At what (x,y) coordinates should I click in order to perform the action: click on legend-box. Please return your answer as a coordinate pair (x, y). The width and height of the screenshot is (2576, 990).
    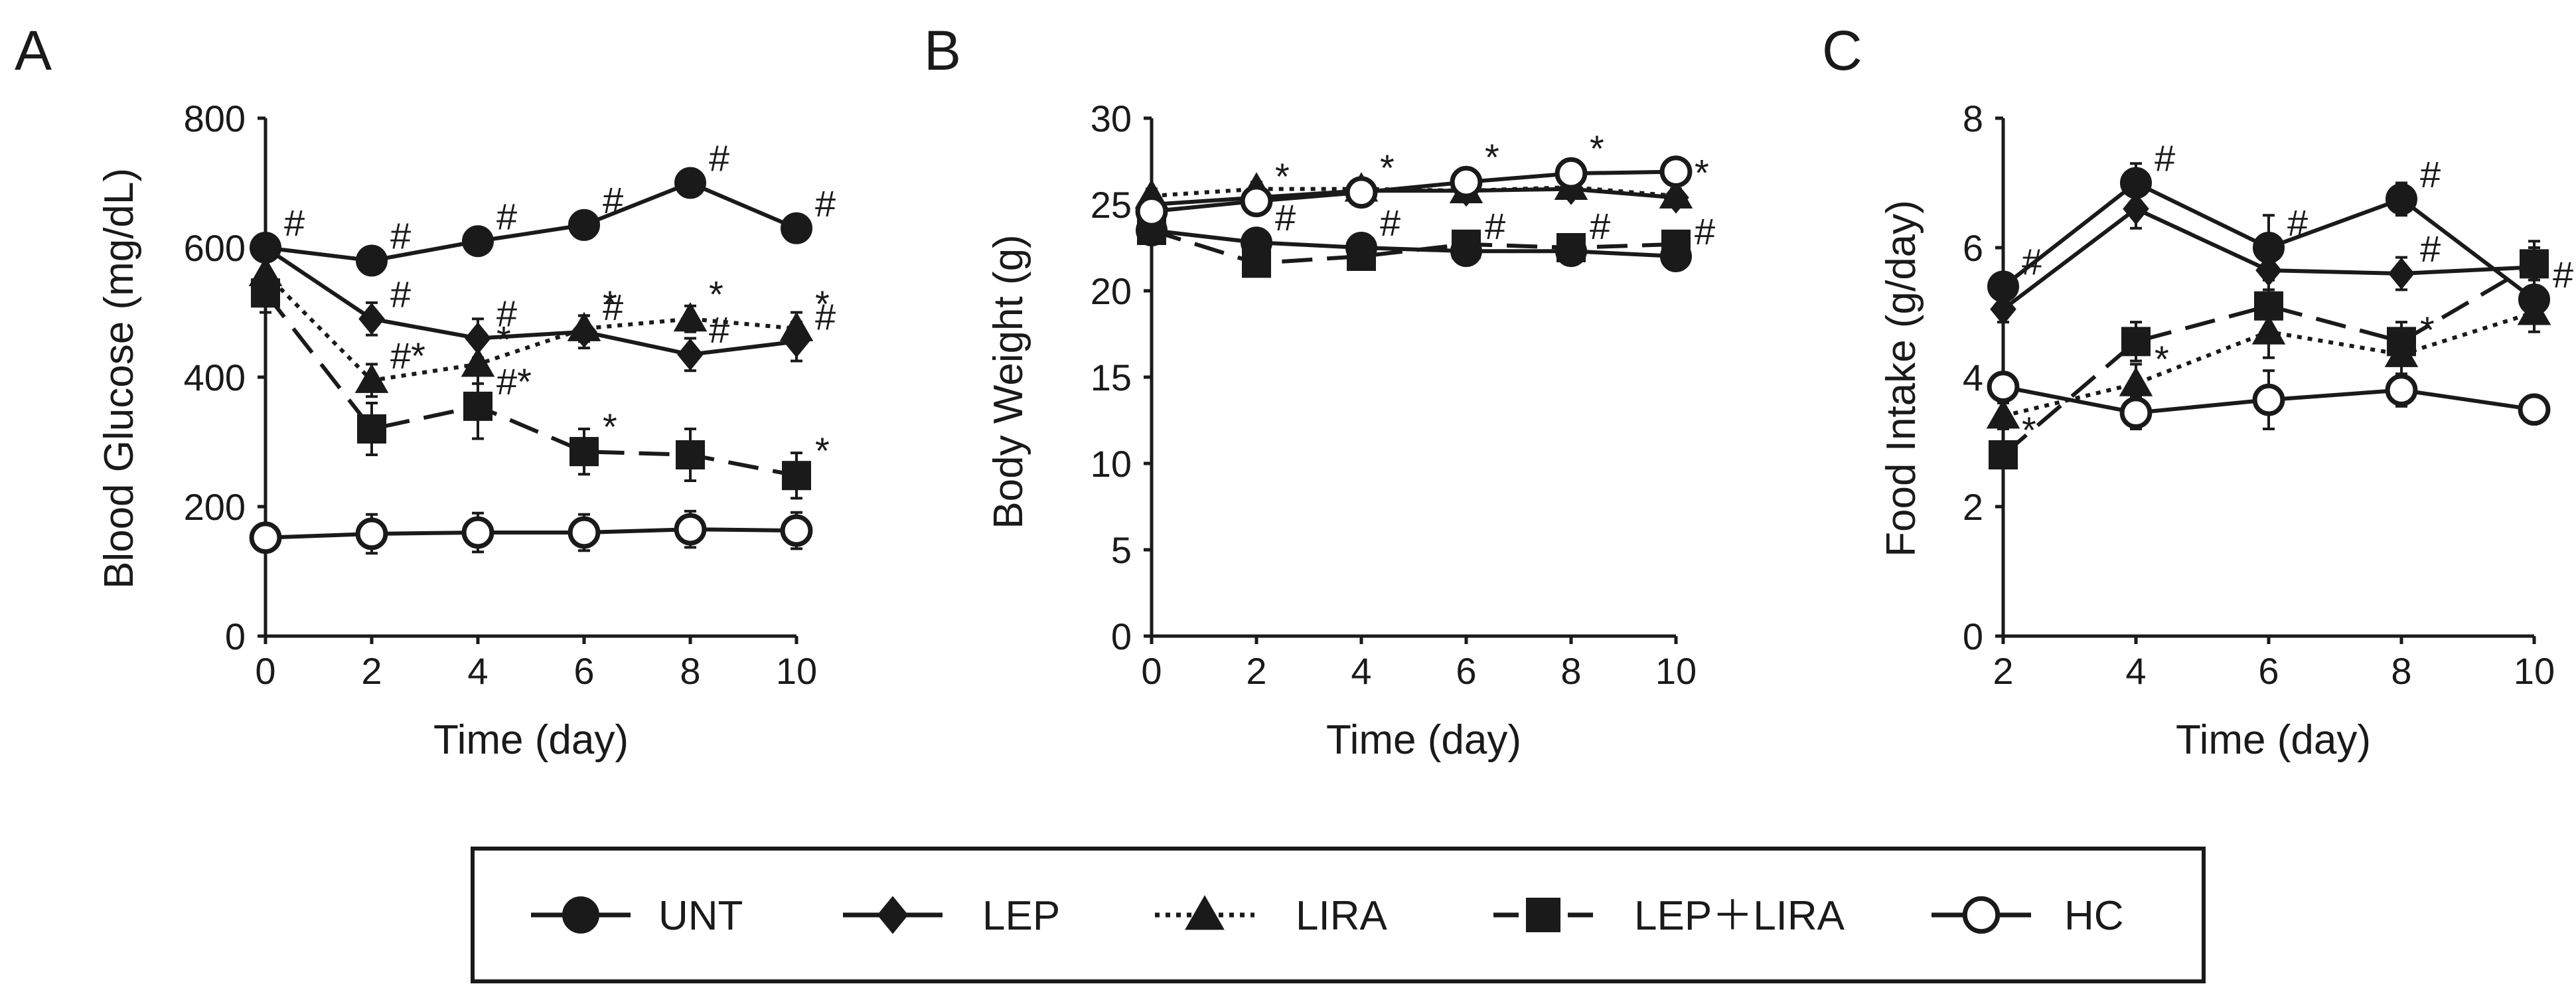
    Looking at the image, I should click on (1339, 915).